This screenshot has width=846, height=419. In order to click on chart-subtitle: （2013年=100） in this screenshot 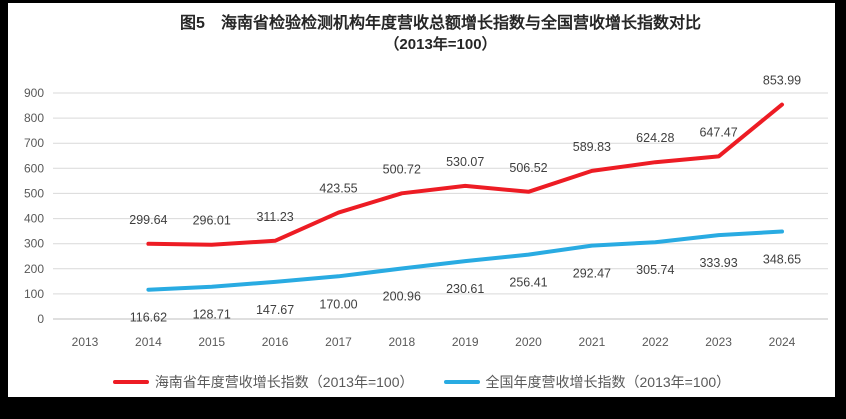, I will do `click(440, 44)`.